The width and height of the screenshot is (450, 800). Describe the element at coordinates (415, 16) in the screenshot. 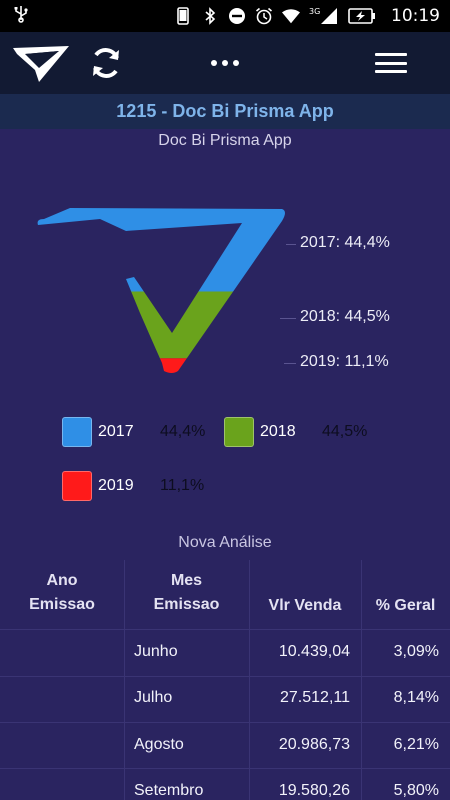

I see `status-time: 10:19` at that location.